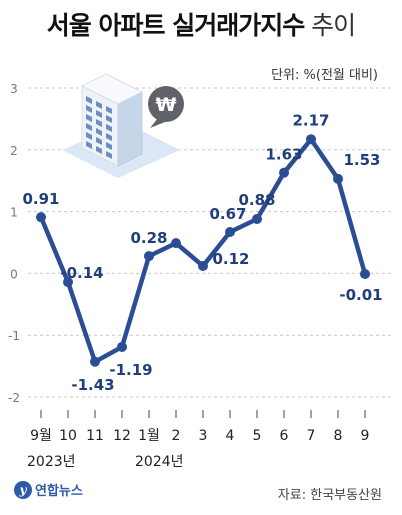 The height and width of the screenshot is (515, 402). What do you see at coordinates (14, 398) in the screenshot?
I see `y-tick-label: -2` at bounding box center [14, 398].